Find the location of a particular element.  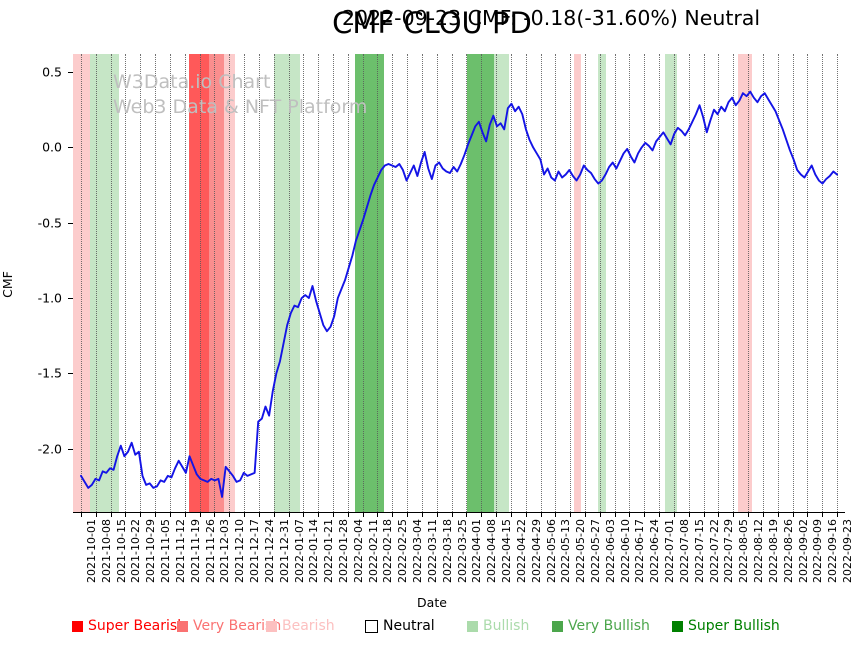

y-tick-label: 0.0 is located at coordinates (52, 147).